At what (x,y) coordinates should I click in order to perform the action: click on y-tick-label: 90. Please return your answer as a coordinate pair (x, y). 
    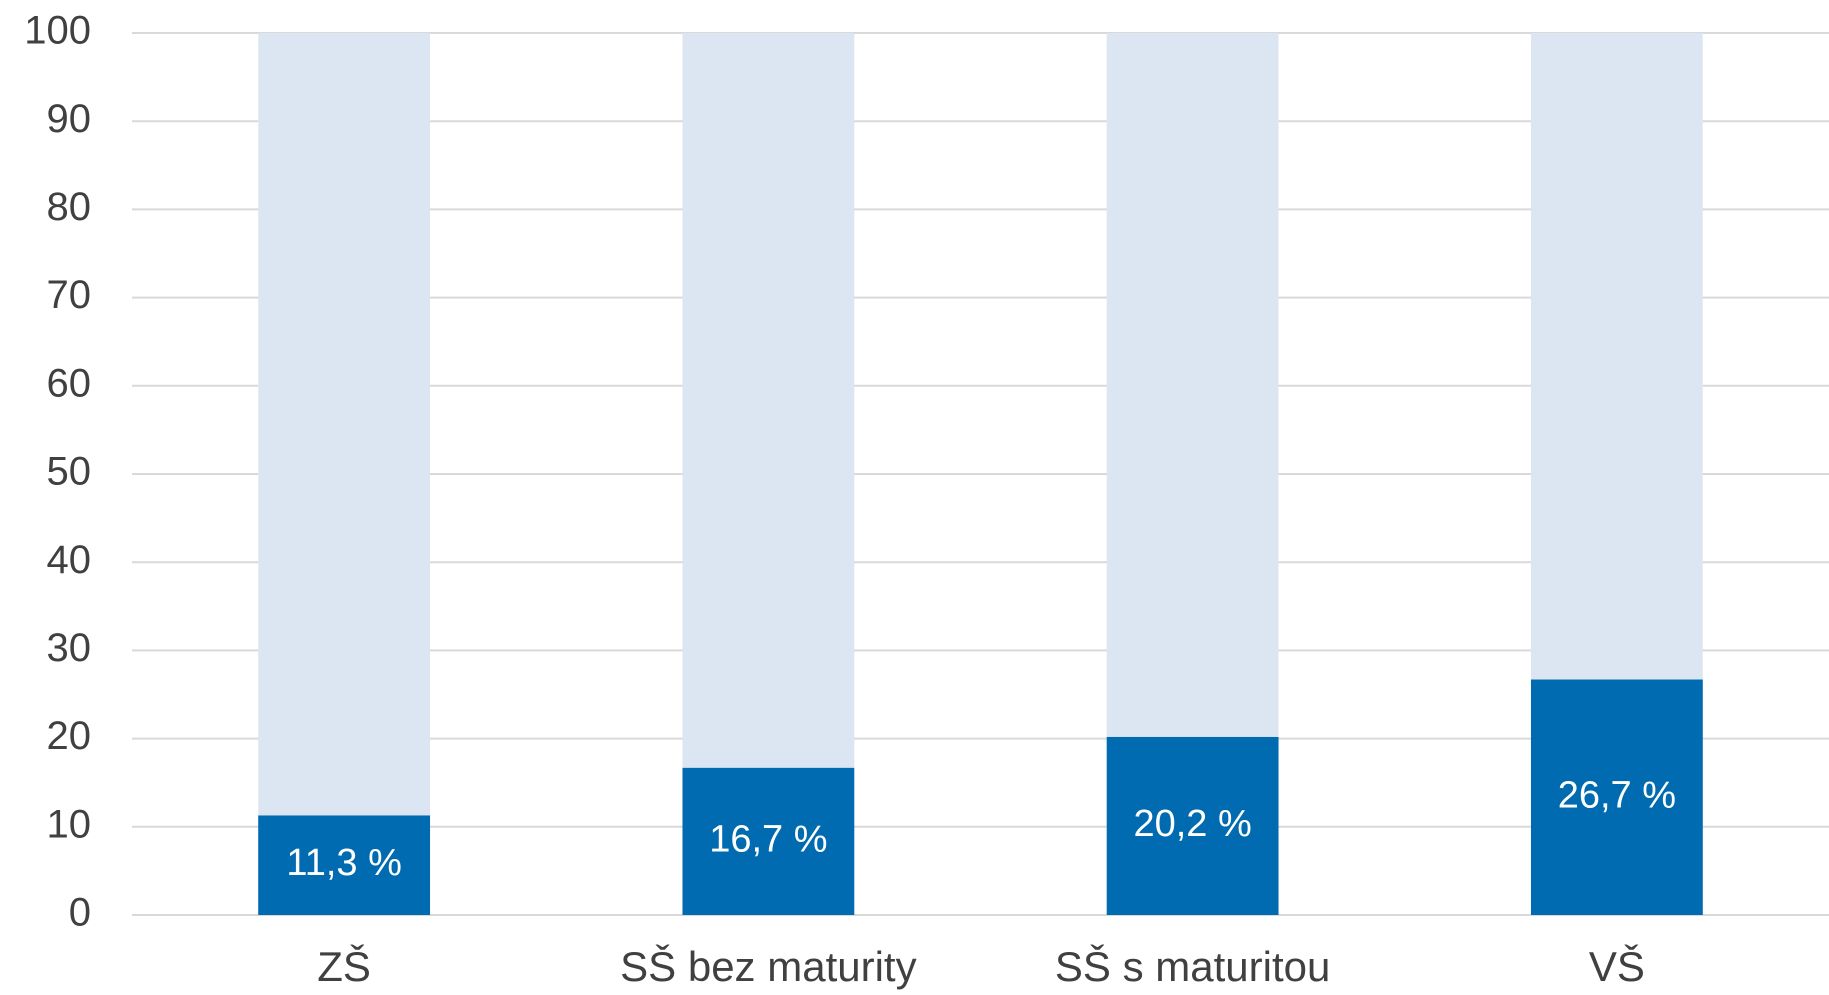
    Looking at the image, I should click on (69, 119).